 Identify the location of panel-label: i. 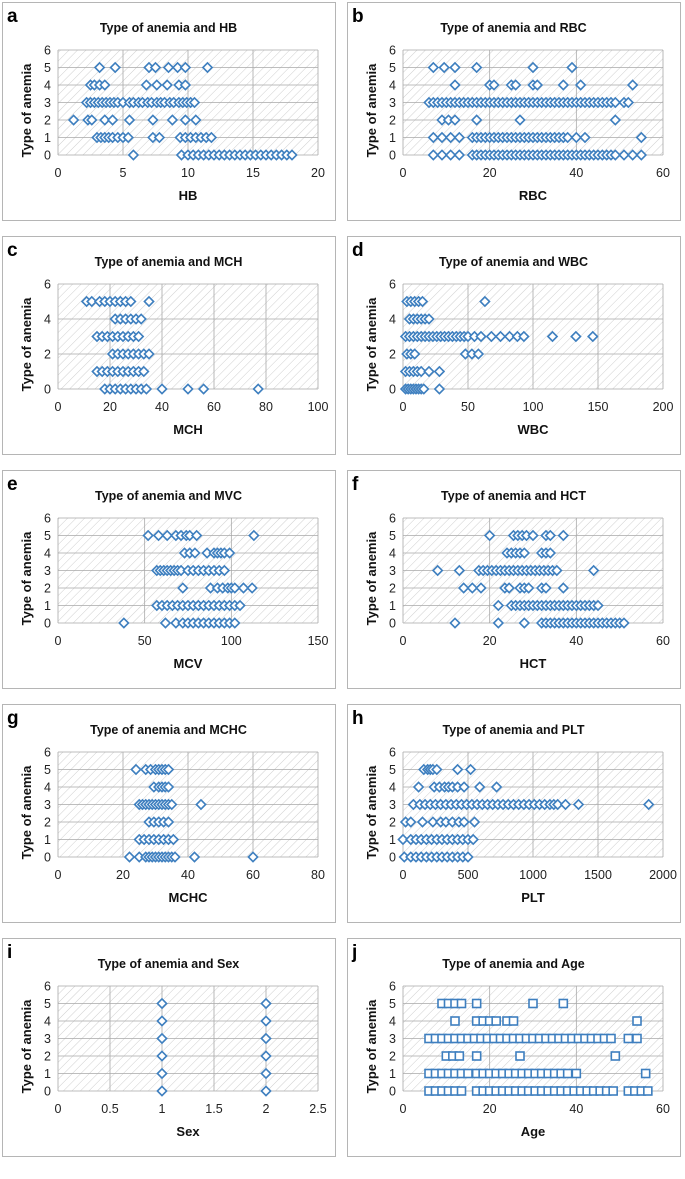
(9, 952).